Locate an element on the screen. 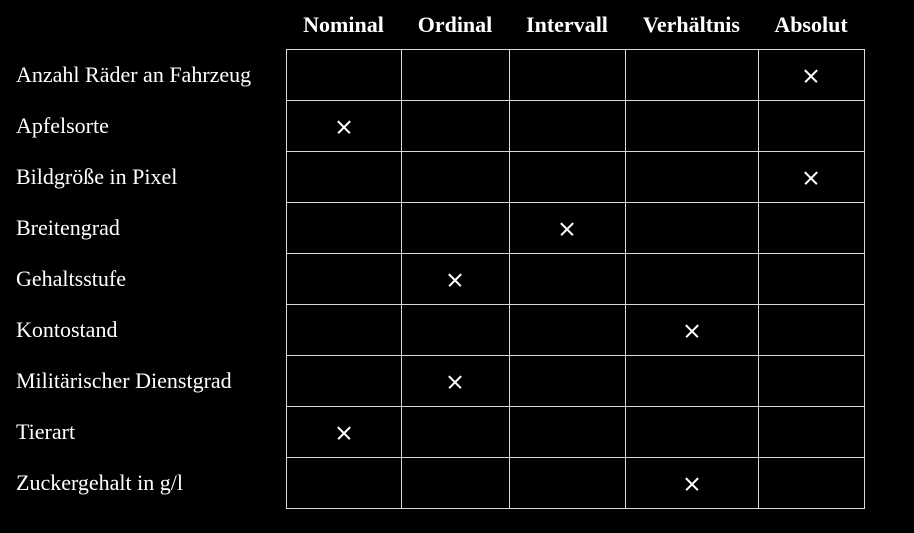  row-label: Zuckergehalt in g/l is located at coordinates (99, 482).